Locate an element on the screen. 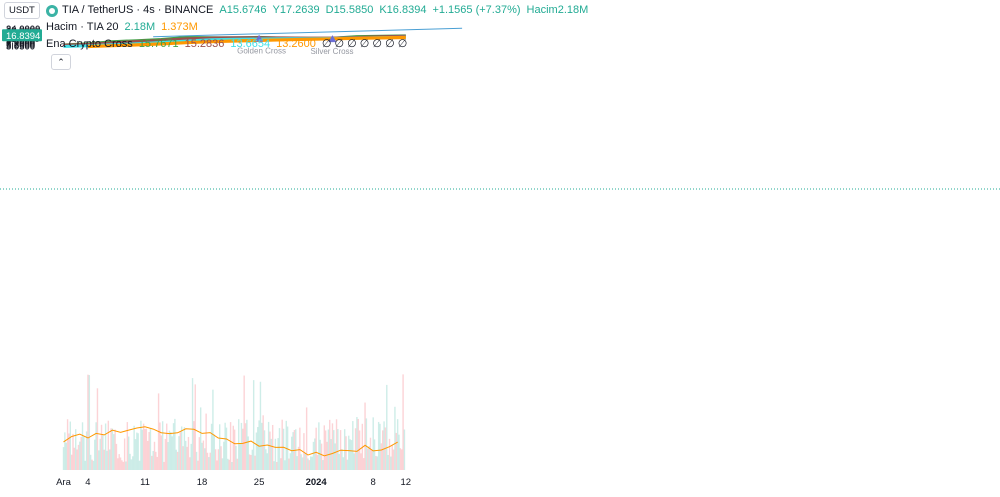  symbol-logo-icon is located at coordinates (52, 10).